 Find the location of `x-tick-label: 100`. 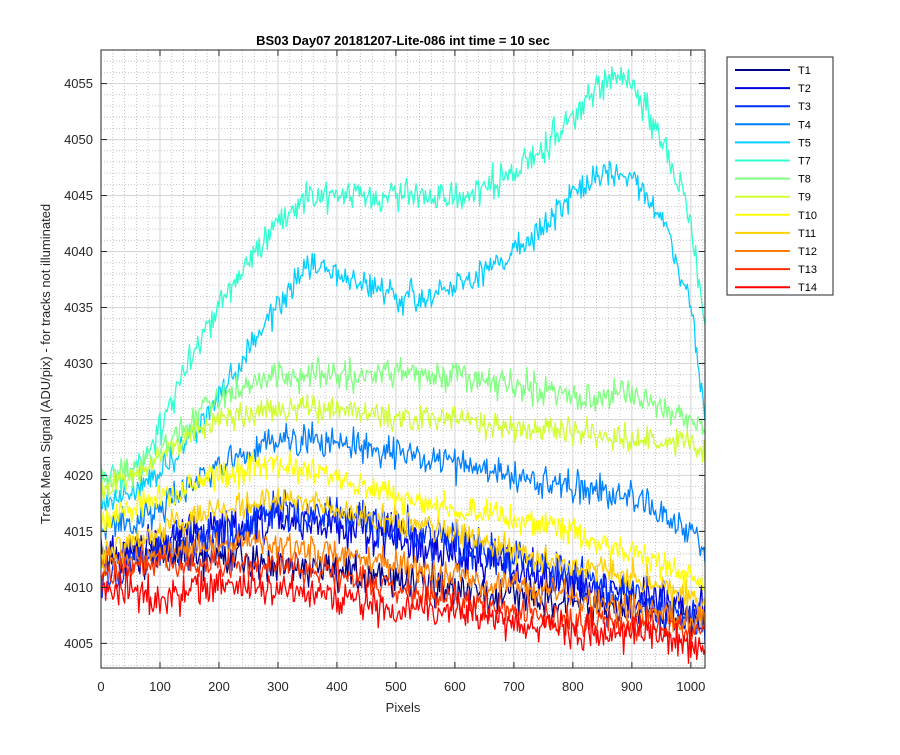

x-tick-label: 100 is located at coordinates (160, 686).